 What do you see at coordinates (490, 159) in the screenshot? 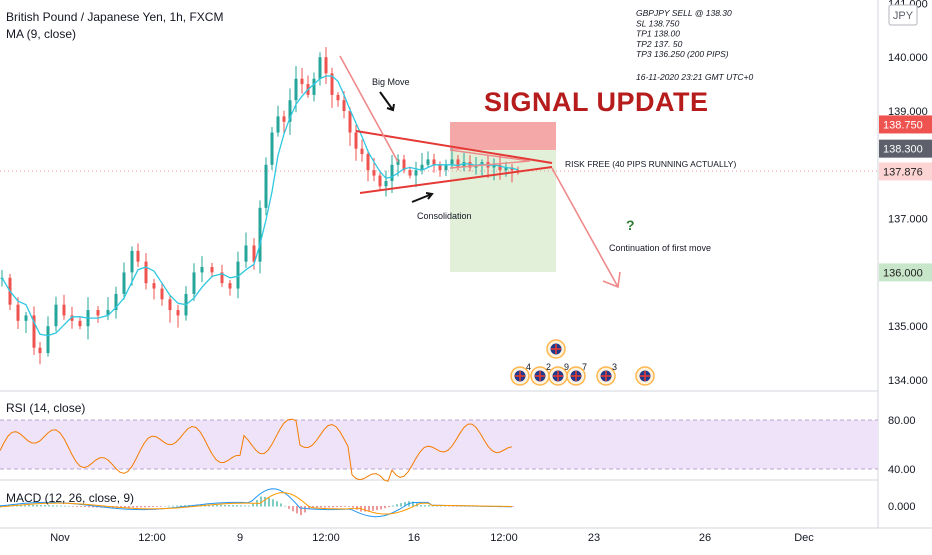
I see `consolidation-triangle-outline` at bounding box center [490, 159].